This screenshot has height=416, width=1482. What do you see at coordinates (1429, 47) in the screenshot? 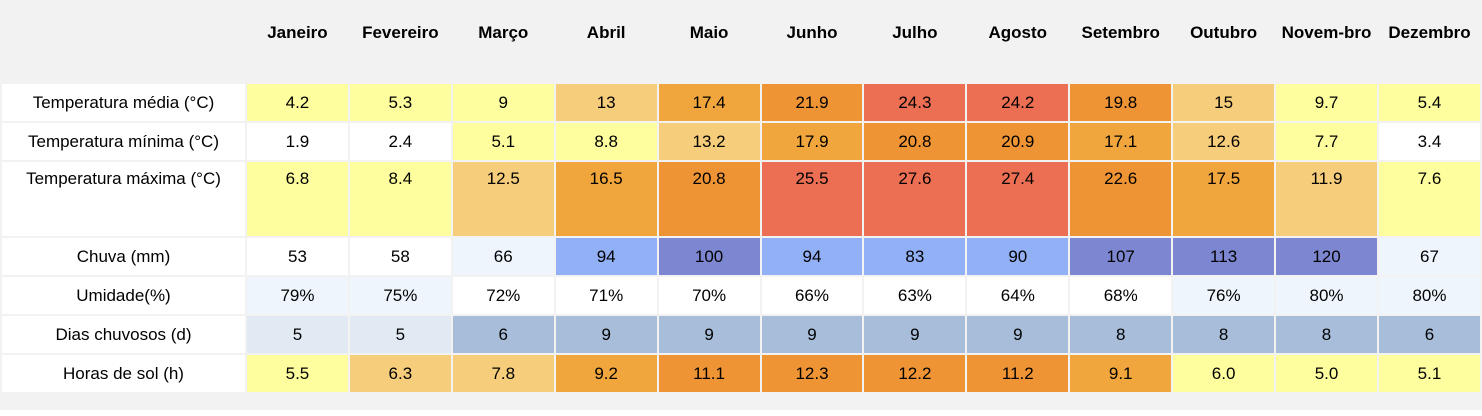
I see `month-header: Dezembro` at bounding box center [1429, 47].